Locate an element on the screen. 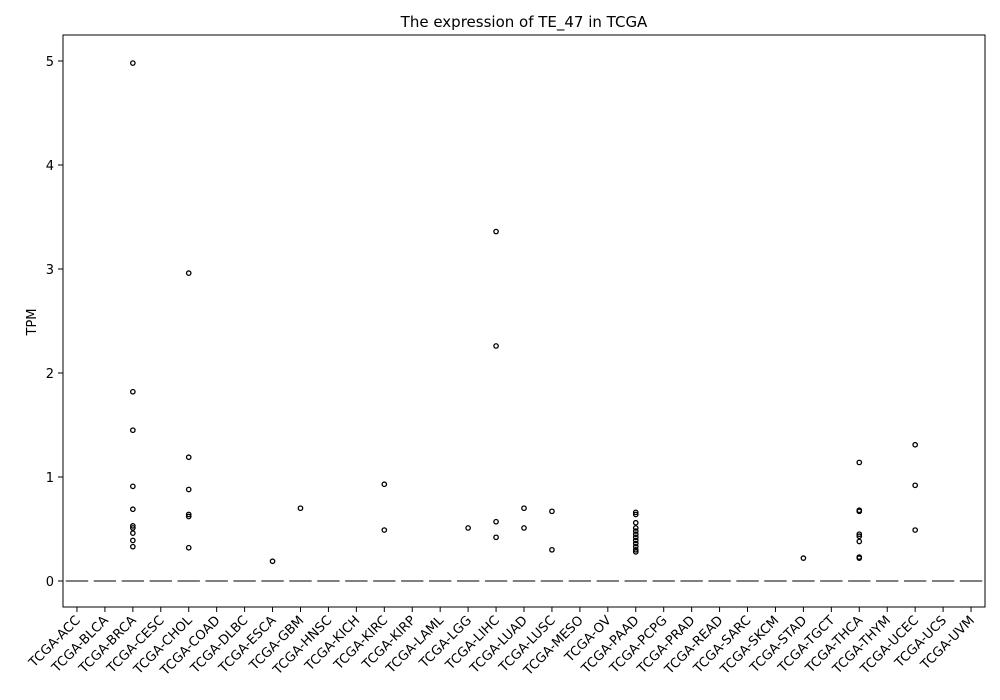 The image size is (1000, 700). y-tick-label: 3 is located at coordinates (50, 270).